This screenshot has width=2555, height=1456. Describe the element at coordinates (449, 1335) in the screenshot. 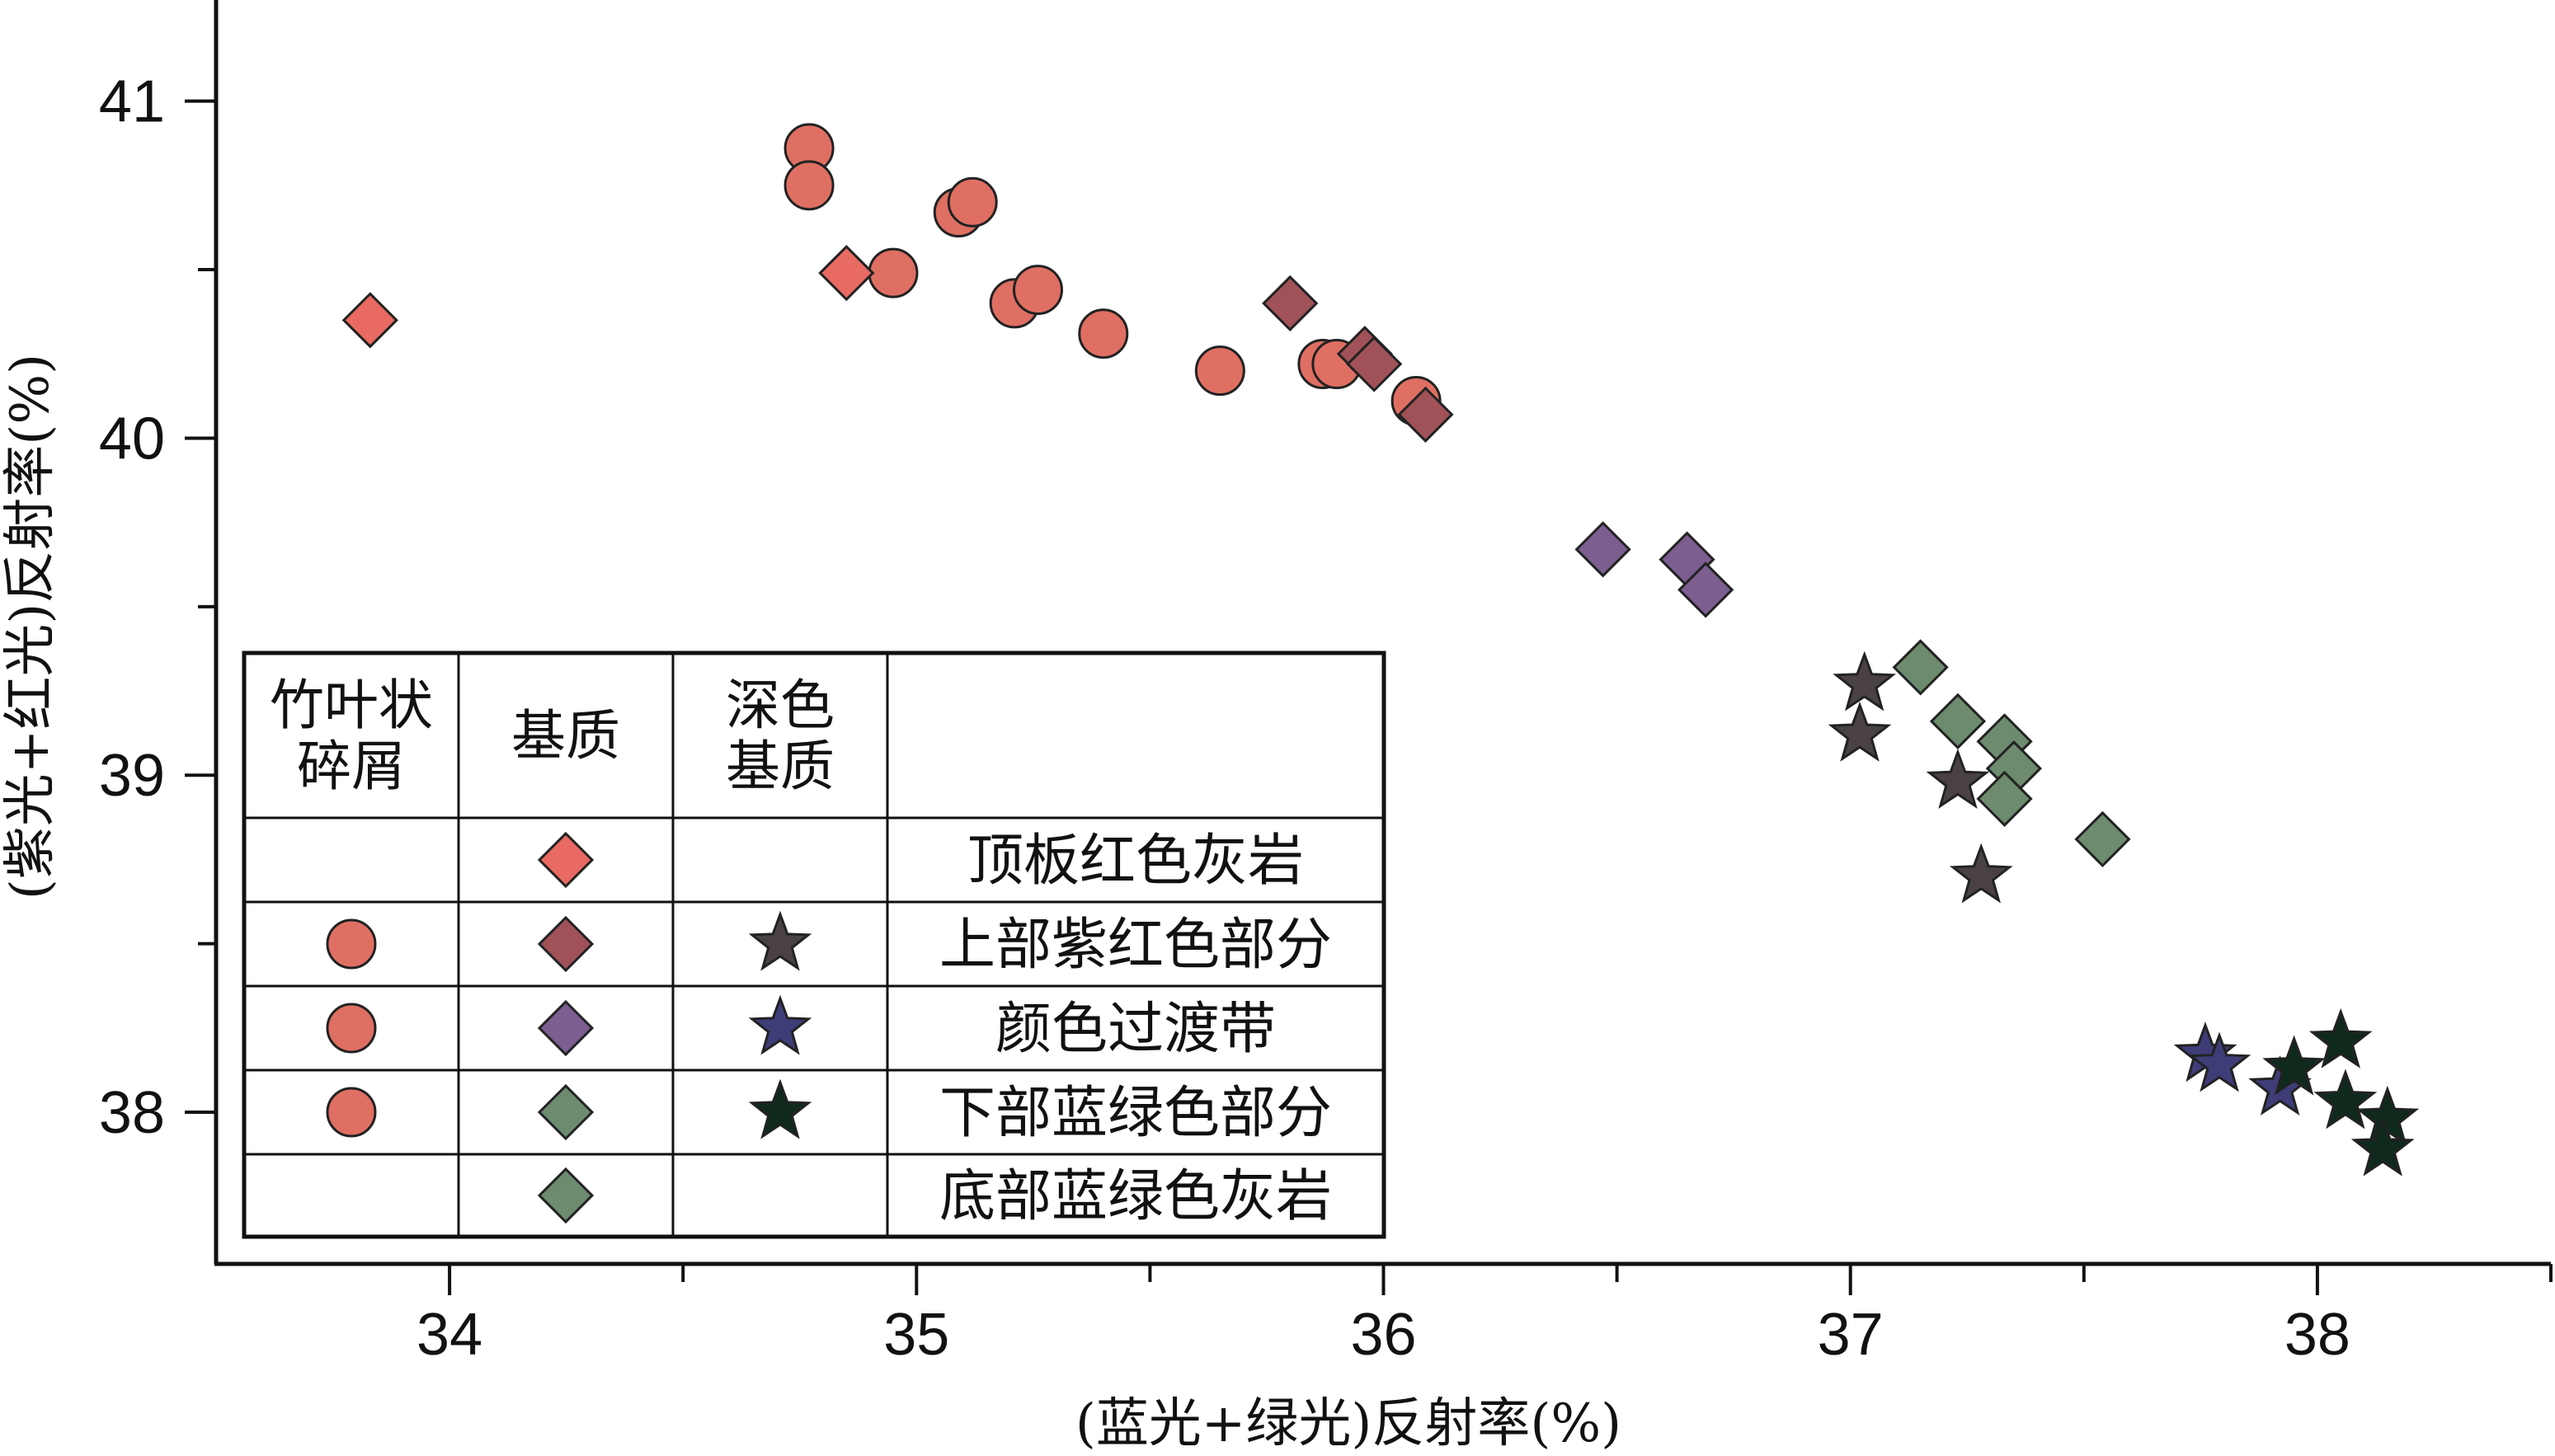

I see `x-tick-label: 34` at that location.